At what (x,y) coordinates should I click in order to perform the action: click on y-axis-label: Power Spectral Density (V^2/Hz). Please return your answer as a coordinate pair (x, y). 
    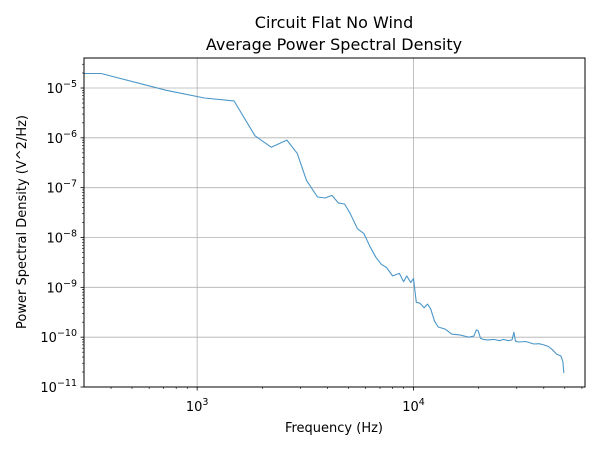
    Looking at the image, I should click on (22, 222).